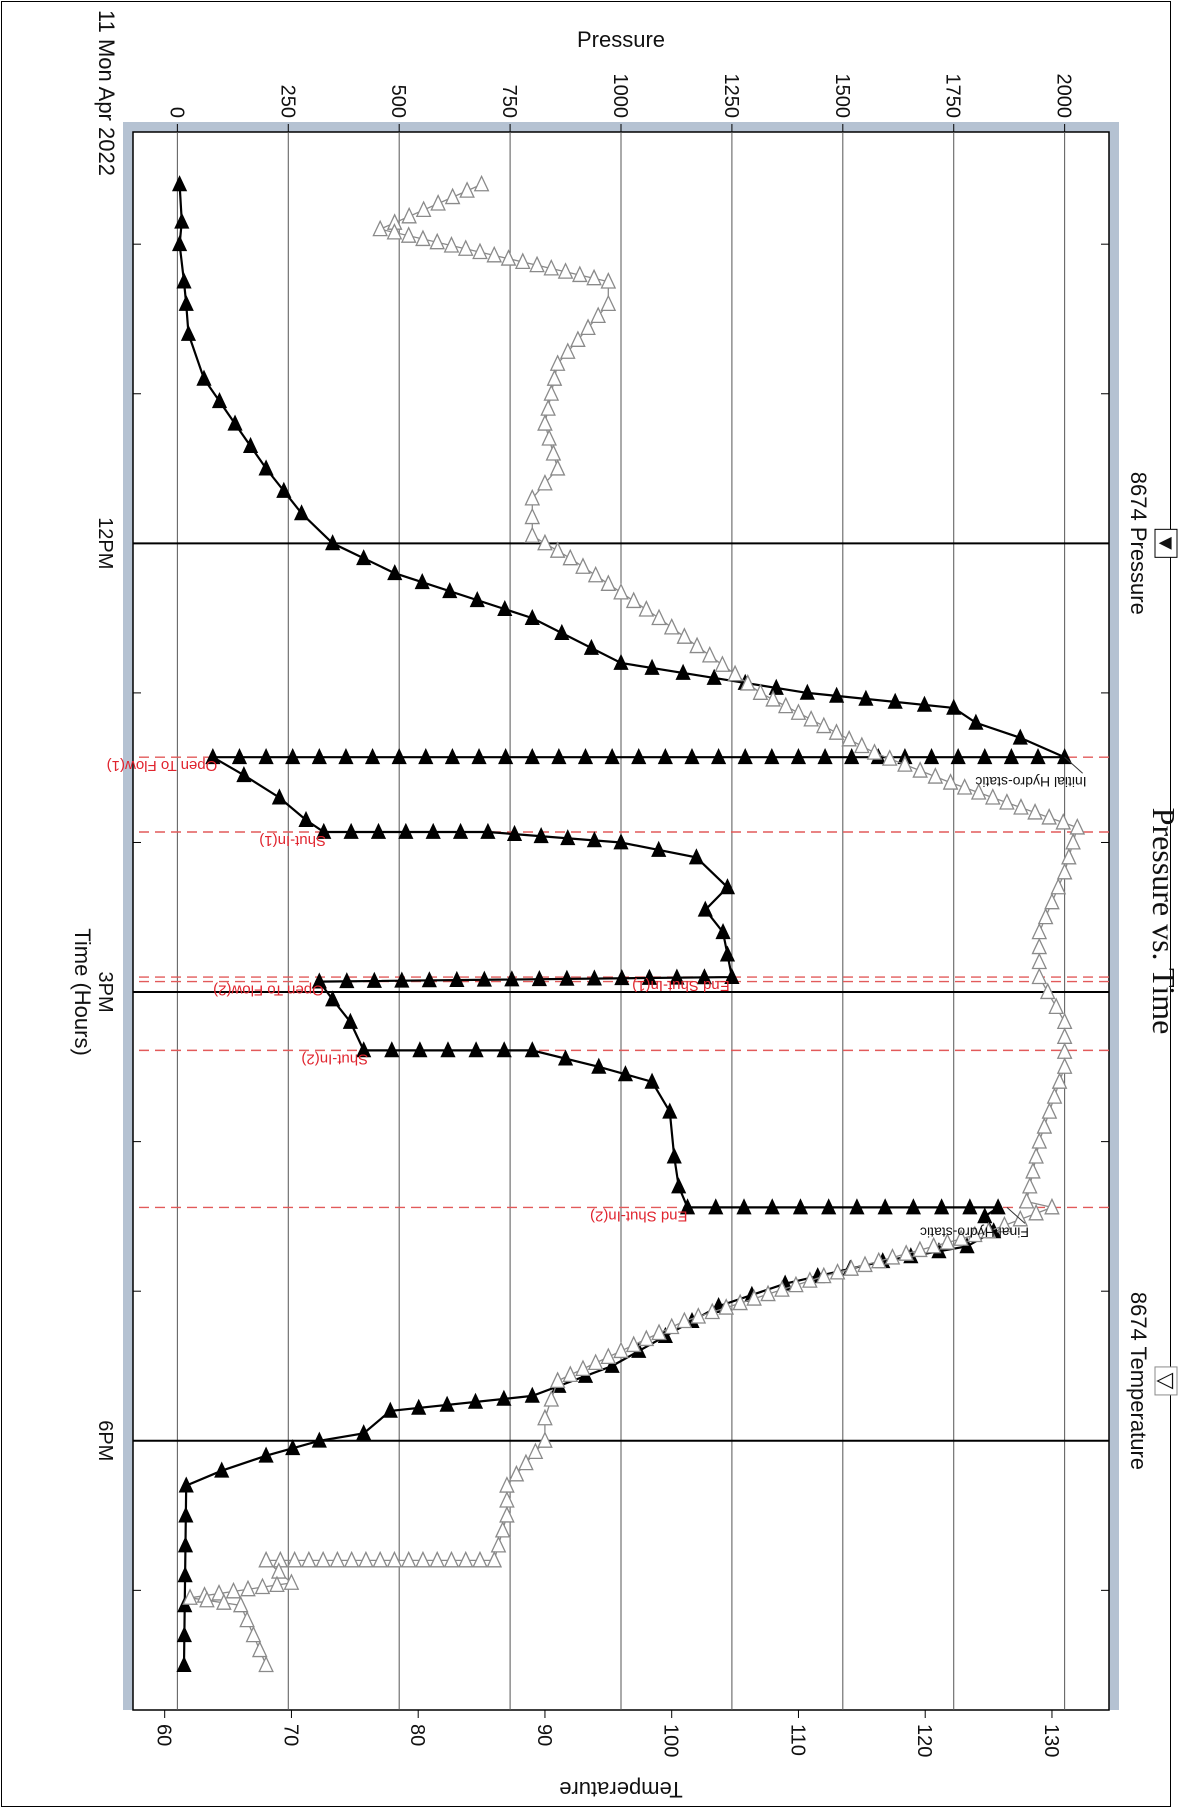 Image resolution: width=1199 pixels, height=1812 pixels. What do you see at coordinates (621, 39) in the screenshot?
I see `pressure-axis-title: Pressure` at bounding box center [621, 39].